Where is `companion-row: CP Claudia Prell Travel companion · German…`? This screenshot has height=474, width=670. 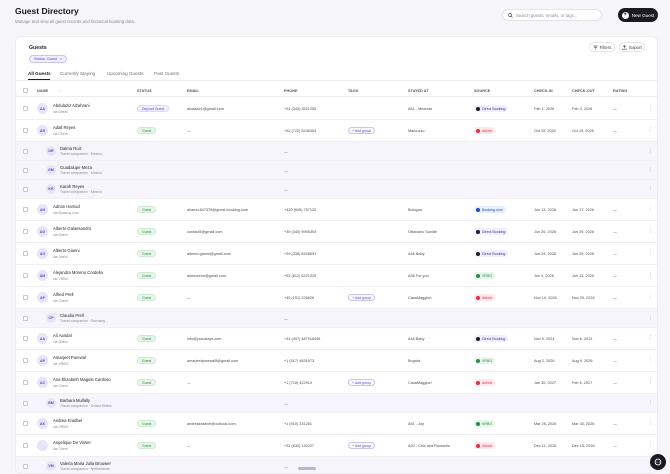 companion-row: CP Claudia Prell Travel companion · German… is located at coordinates (336, 318).